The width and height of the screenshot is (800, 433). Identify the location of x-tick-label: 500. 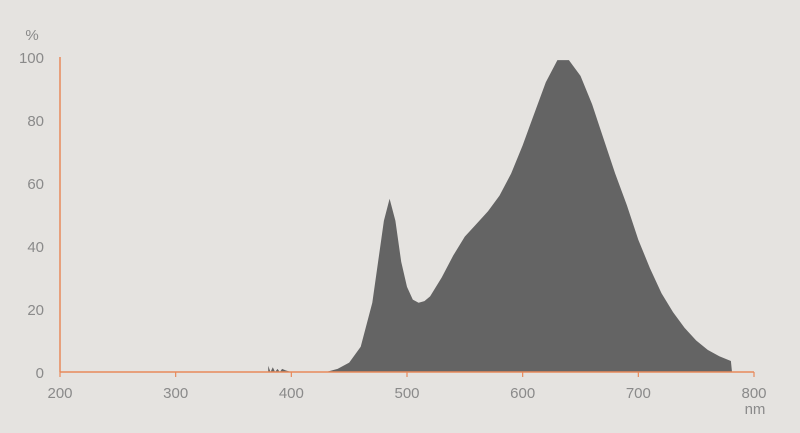
(406, 393).